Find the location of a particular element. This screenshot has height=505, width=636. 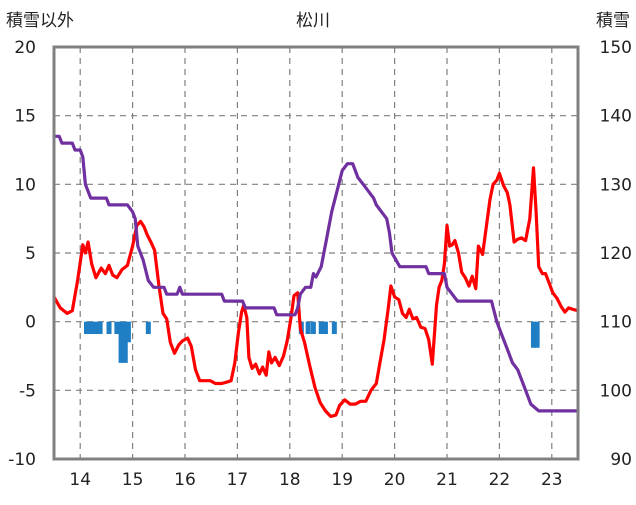

left-tick-label: 10 is located at coordinates (25, 185).